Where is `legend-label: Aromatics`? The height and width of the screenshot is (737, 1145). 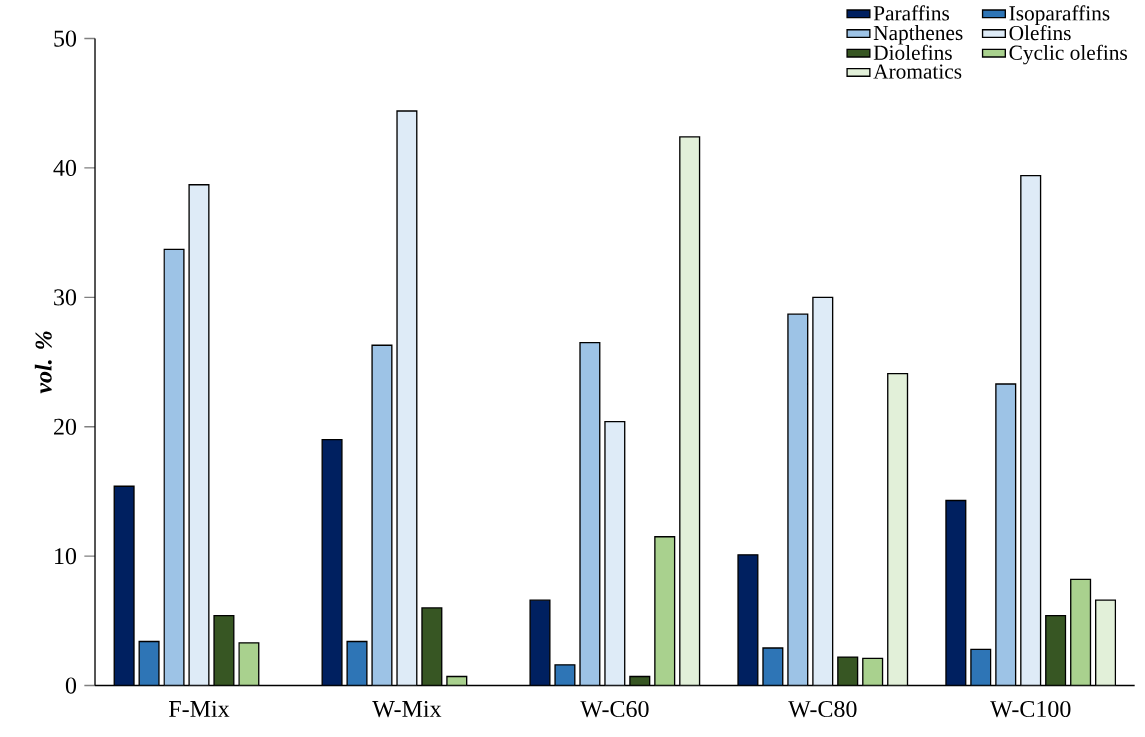 legend-label: Aromatics is located at coordinates (917, 71).